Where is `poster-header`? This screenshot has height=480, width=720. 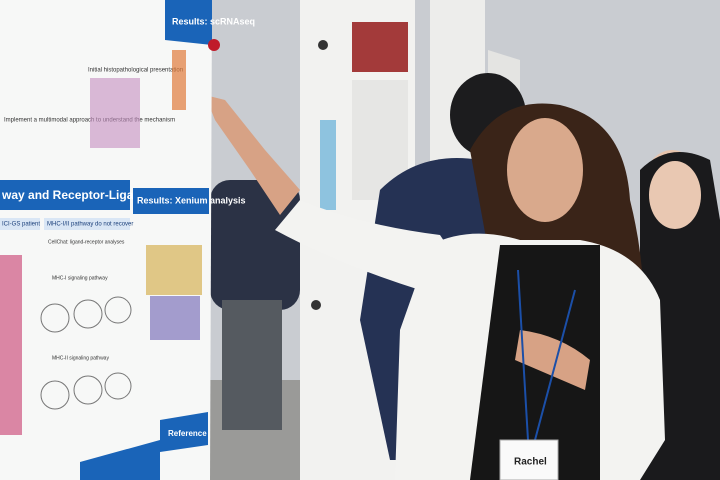
poster-header is located at coordinates (380, 47).